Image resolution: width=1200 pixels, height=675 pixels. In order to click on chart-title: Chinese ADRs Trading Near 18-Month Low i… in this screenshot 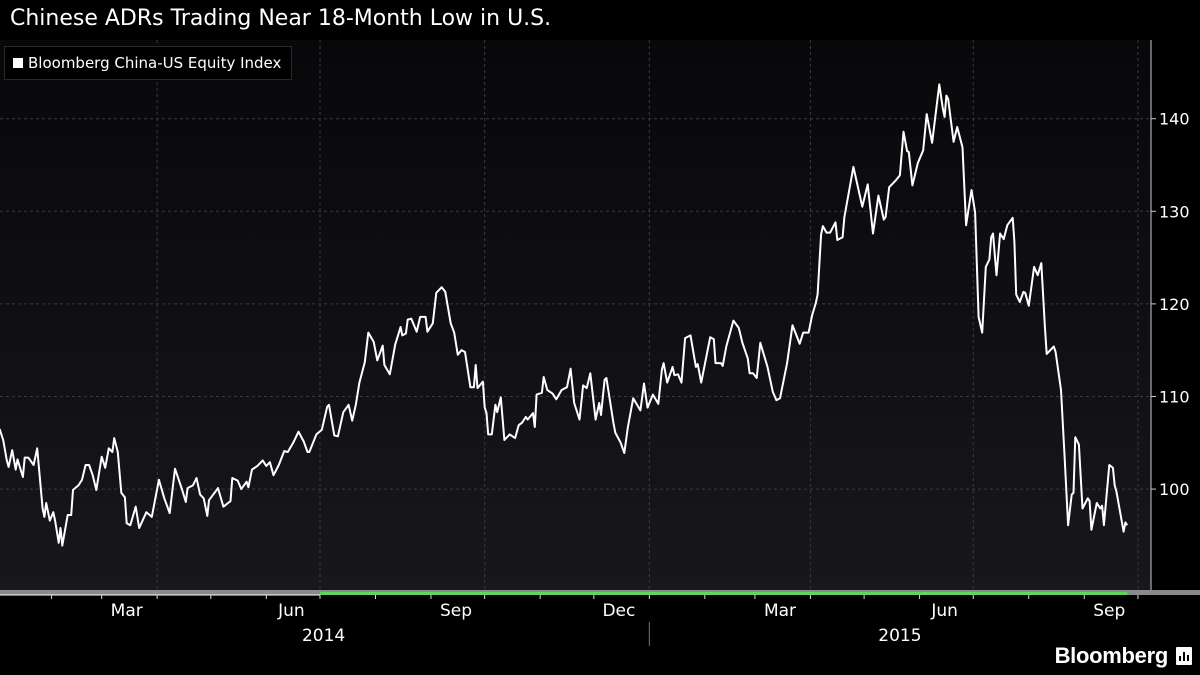, I will do `click(281, 18)`.